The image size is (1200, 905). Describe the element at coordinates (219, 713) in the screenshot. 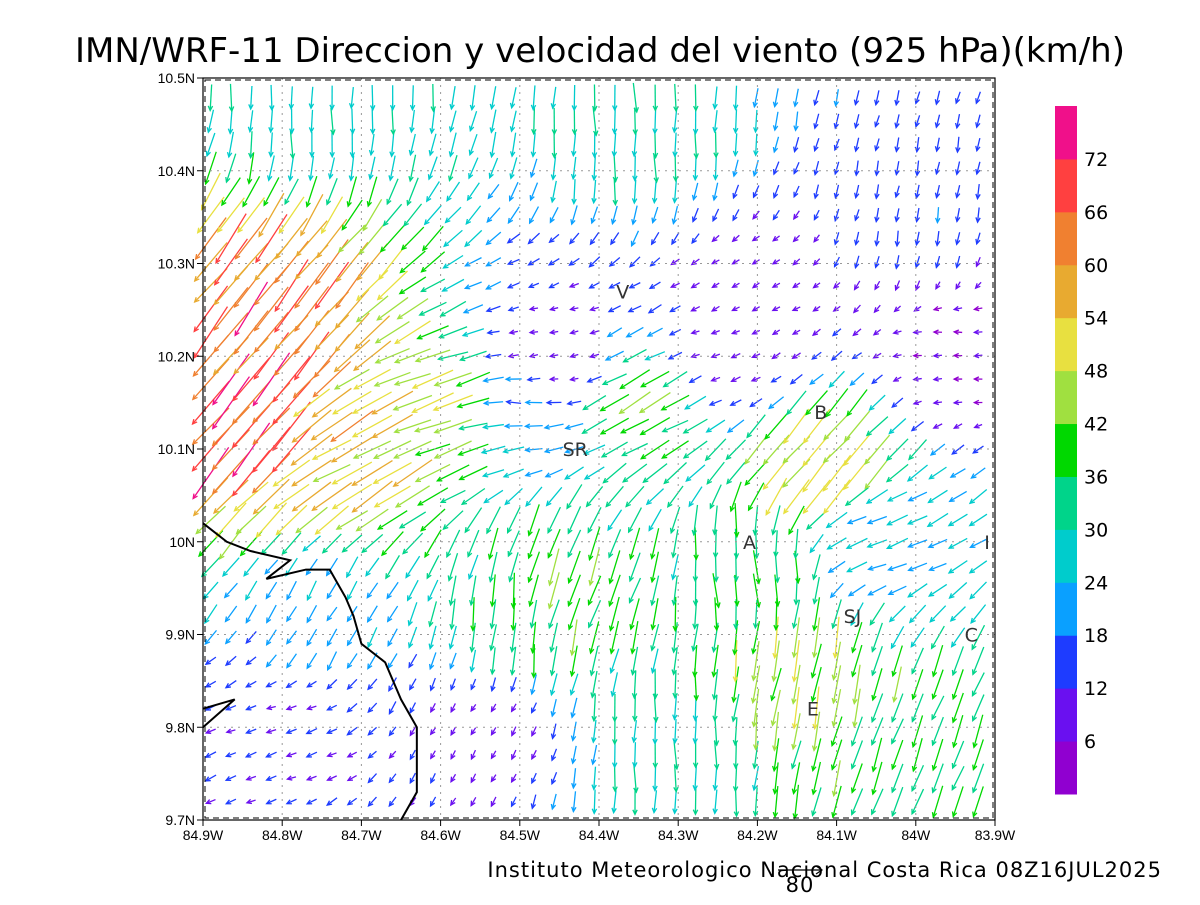

I see `coastline-island` at that location.